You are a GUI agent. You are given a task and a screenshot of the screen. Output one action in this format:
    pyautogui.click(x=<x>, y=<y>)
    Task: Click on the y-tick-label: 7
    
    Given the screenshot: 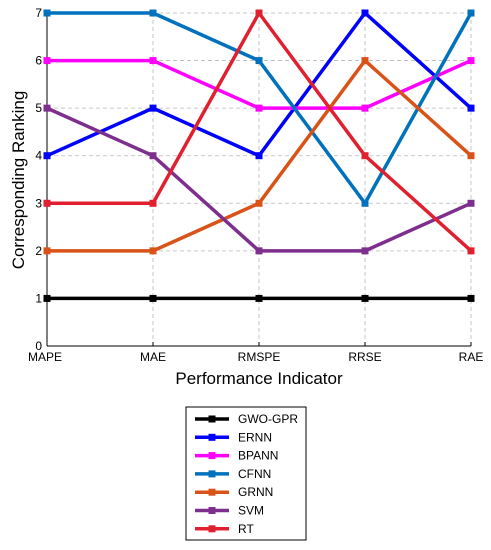 What is the action you would take?
    pyautogui.click(x=38, y=13)
    